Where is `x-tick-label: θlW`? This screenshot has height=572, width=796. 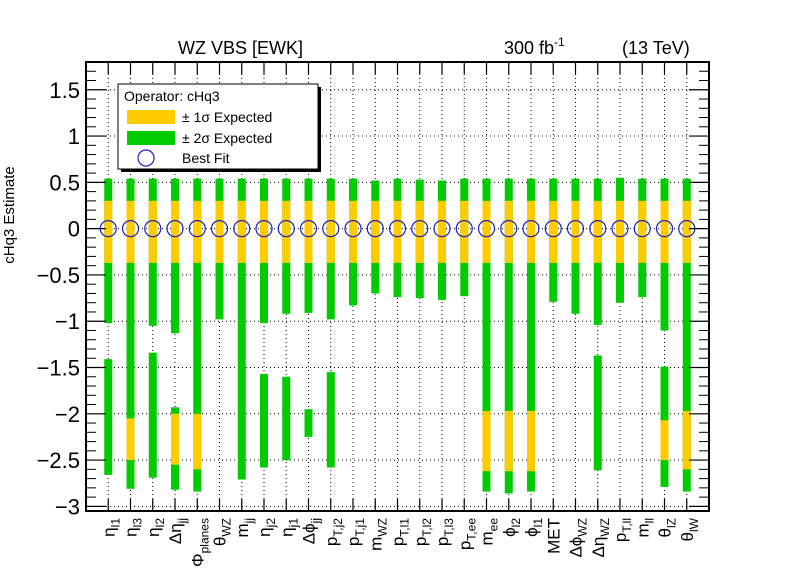
x-tick-label: θlW is located at coordinates (689, 529).